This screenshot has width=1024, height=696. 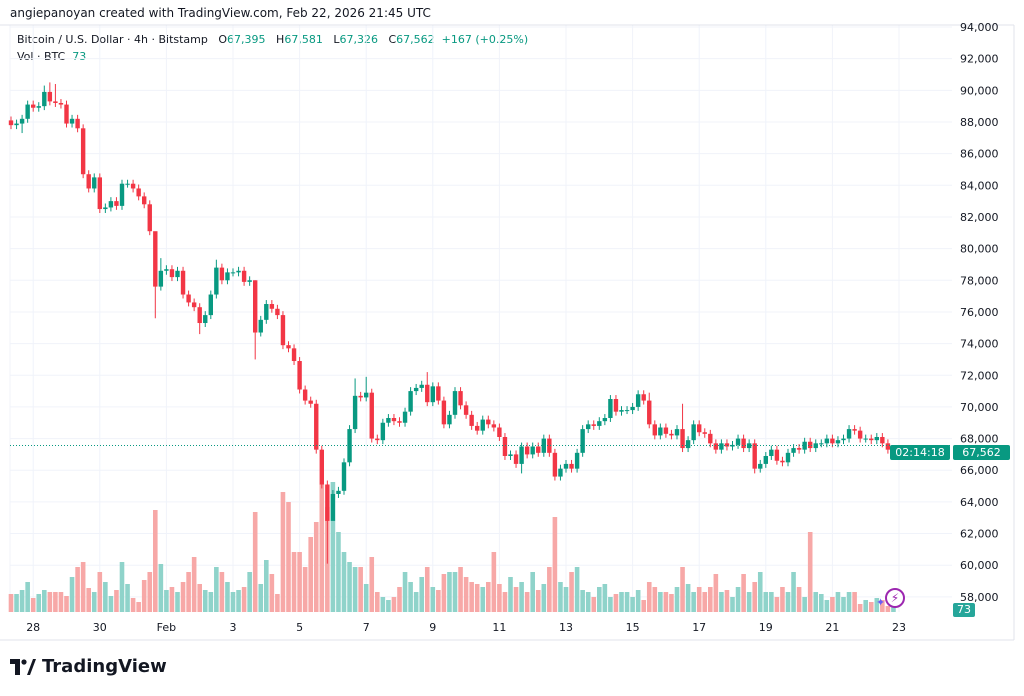 I want to click on y-tick-label: 66,000, so click(x=979, y=470).